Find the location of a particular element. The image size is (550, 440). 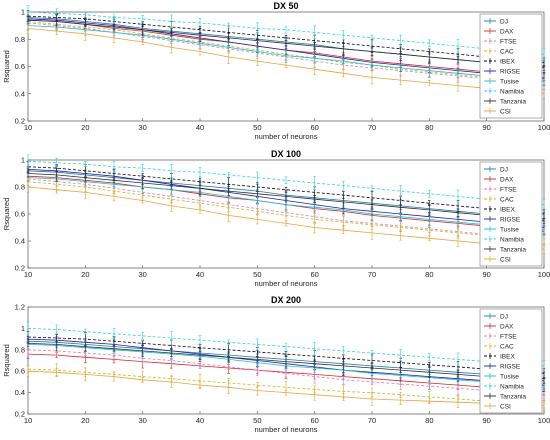

series-namibia is located at coordinates (286, 346).